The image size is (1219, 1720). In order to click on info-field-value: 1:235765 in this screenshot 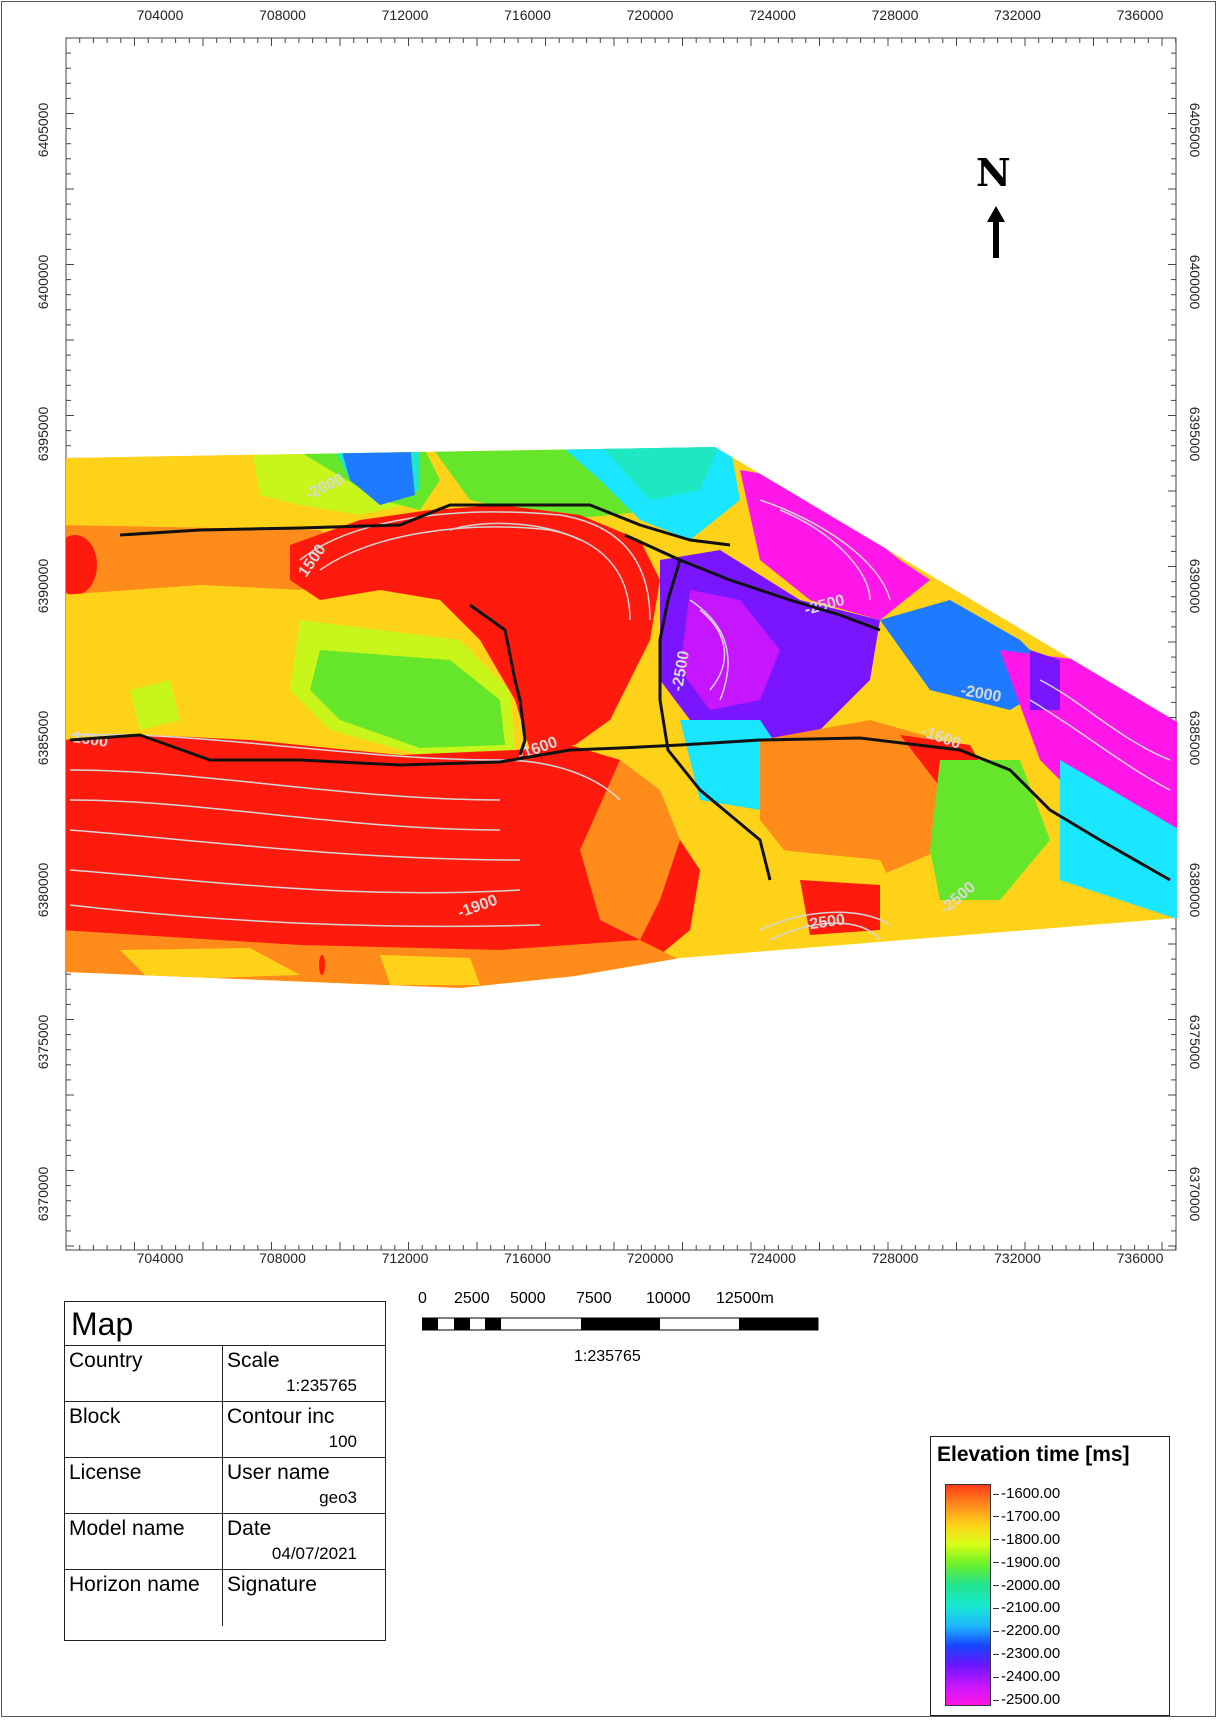, I will do `click(321, 1385)`.